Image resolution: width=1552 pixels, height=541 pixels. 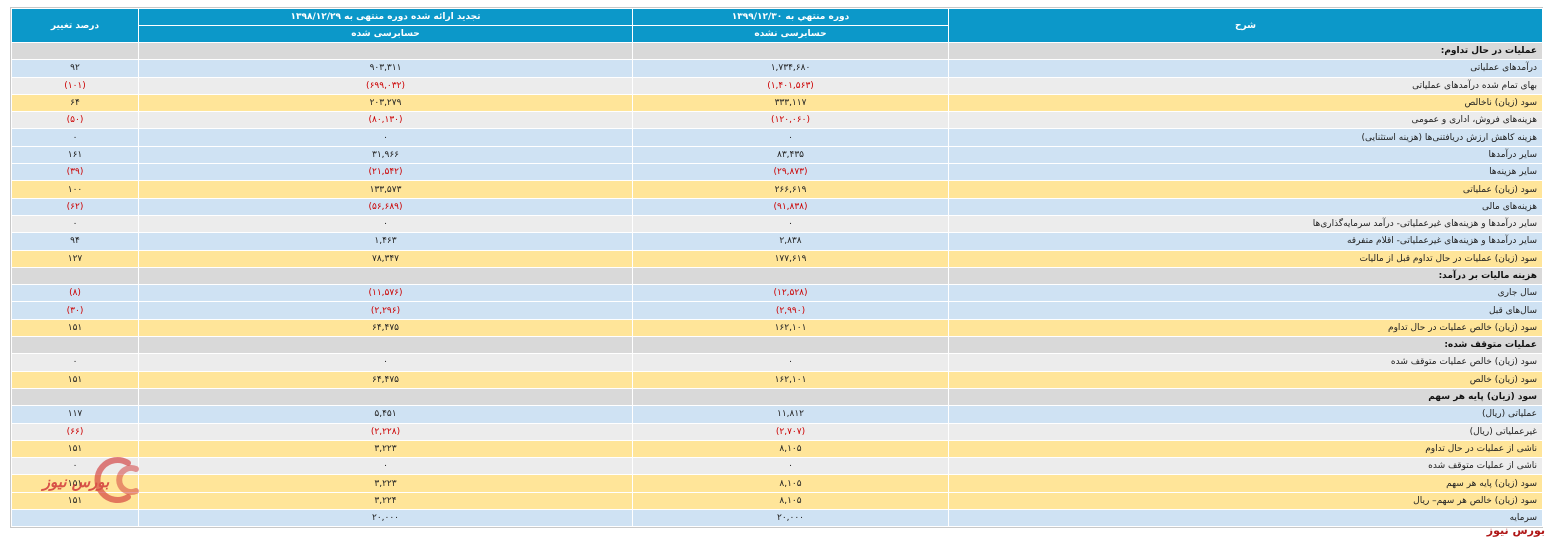 I want to click on row-description: سود (زیان) خالص, so click(x=1245, y=379).